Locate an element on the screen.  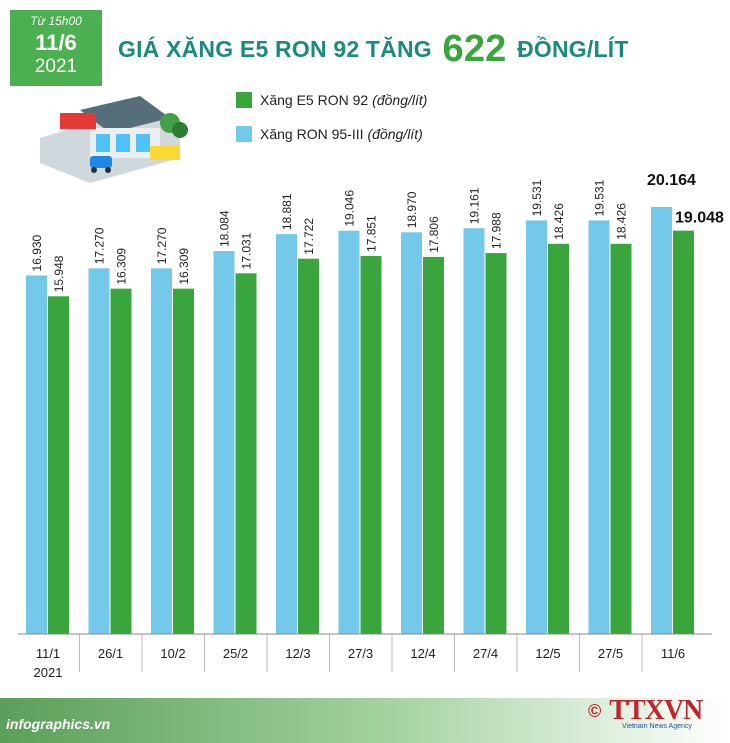
brand-sub: Vietnam News Agency is located at coordinates (657, 726).